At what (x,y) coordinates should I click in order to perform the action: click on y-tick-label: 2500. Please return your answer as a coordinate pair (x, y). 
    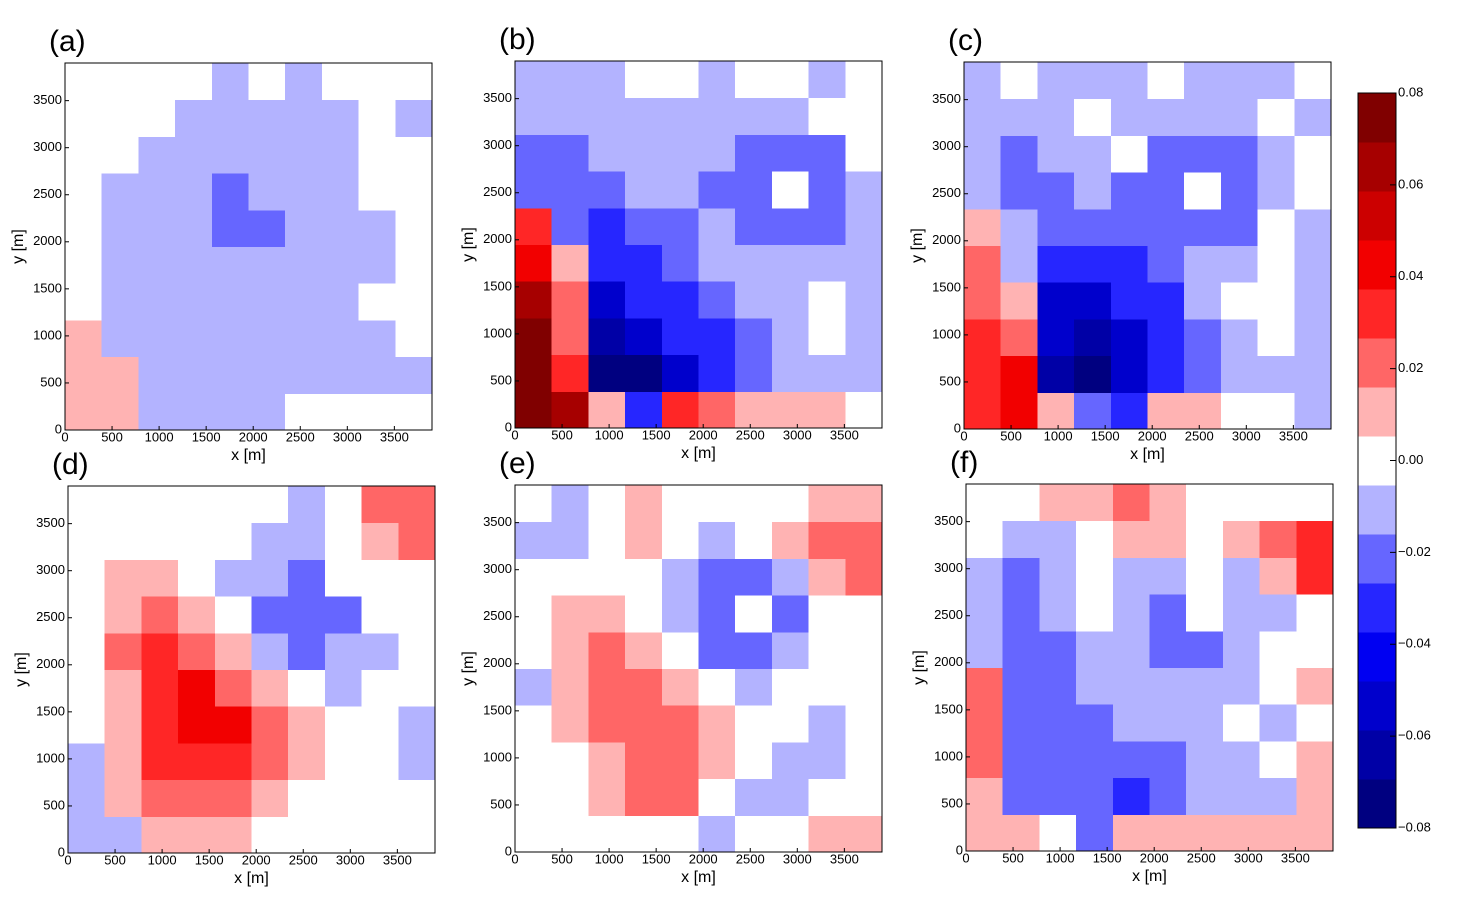
    Looking at the image, I should click on (47, 193).